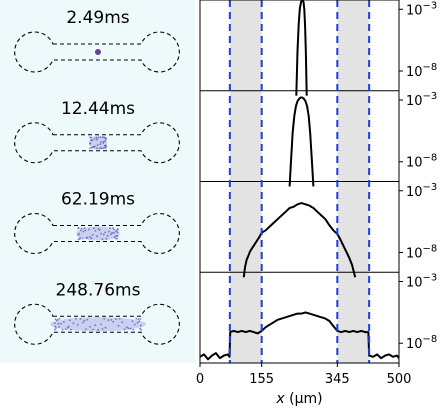 Image resolution: width=447 pixels, height=408 pixels. What do you see at coordinates (421, 100) in the screenshot?
I see `y-tick-label-1-0: 10⁻³` at bounding box center [421, 100].